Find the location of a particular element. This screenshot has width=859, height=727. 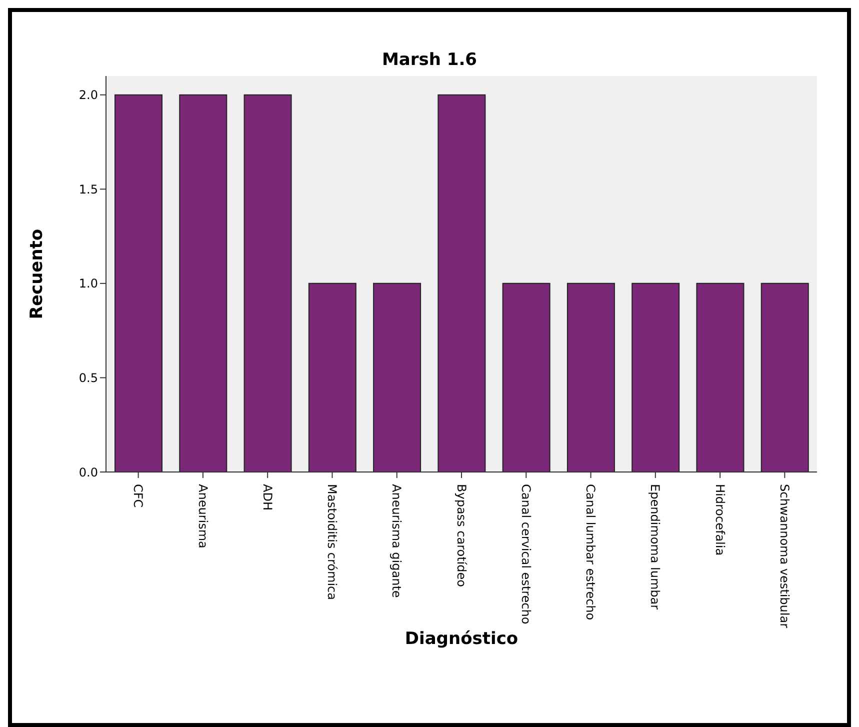

chart-title: Marsh 1.6 is located at coordinates (429, 60).